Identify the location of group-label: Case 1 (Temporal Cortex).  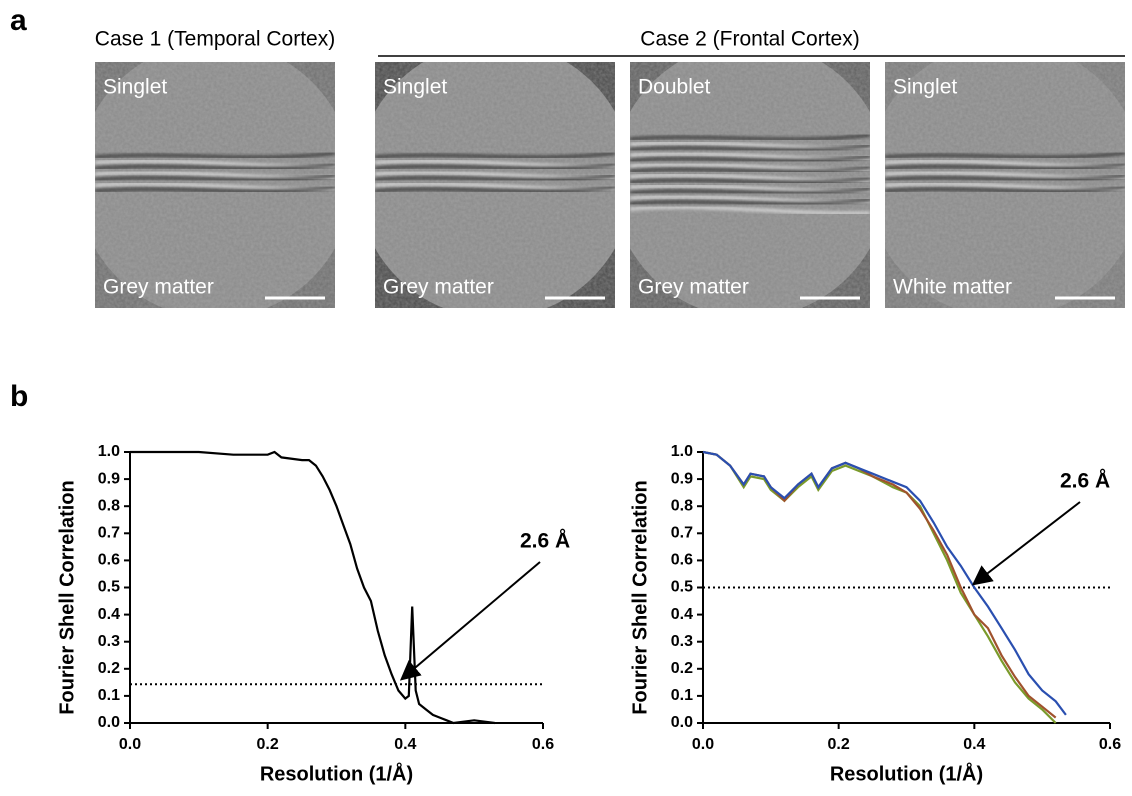
(215, 39).